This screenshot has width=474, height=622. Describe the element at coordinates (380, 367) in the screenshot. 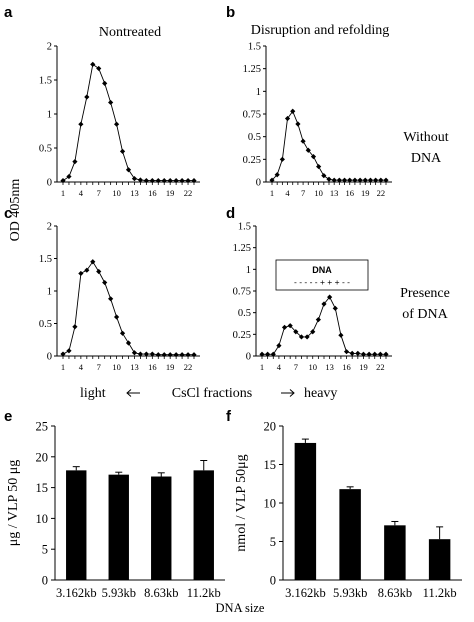

I see `panel-d-xtick-label: 22` at that location.